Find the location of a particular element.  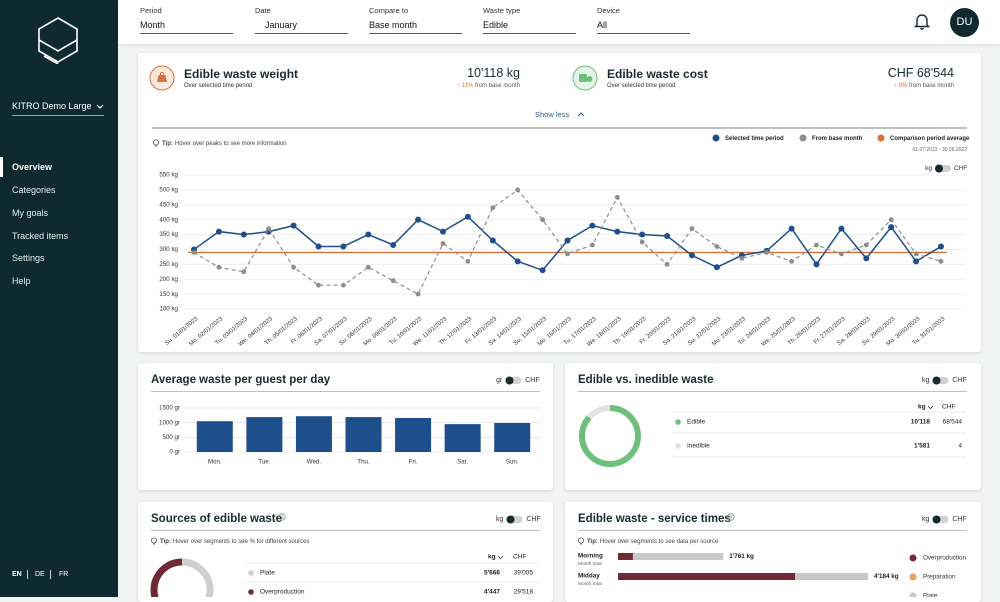

x-tick-label: Fri. is located at coordinates (413, 462).